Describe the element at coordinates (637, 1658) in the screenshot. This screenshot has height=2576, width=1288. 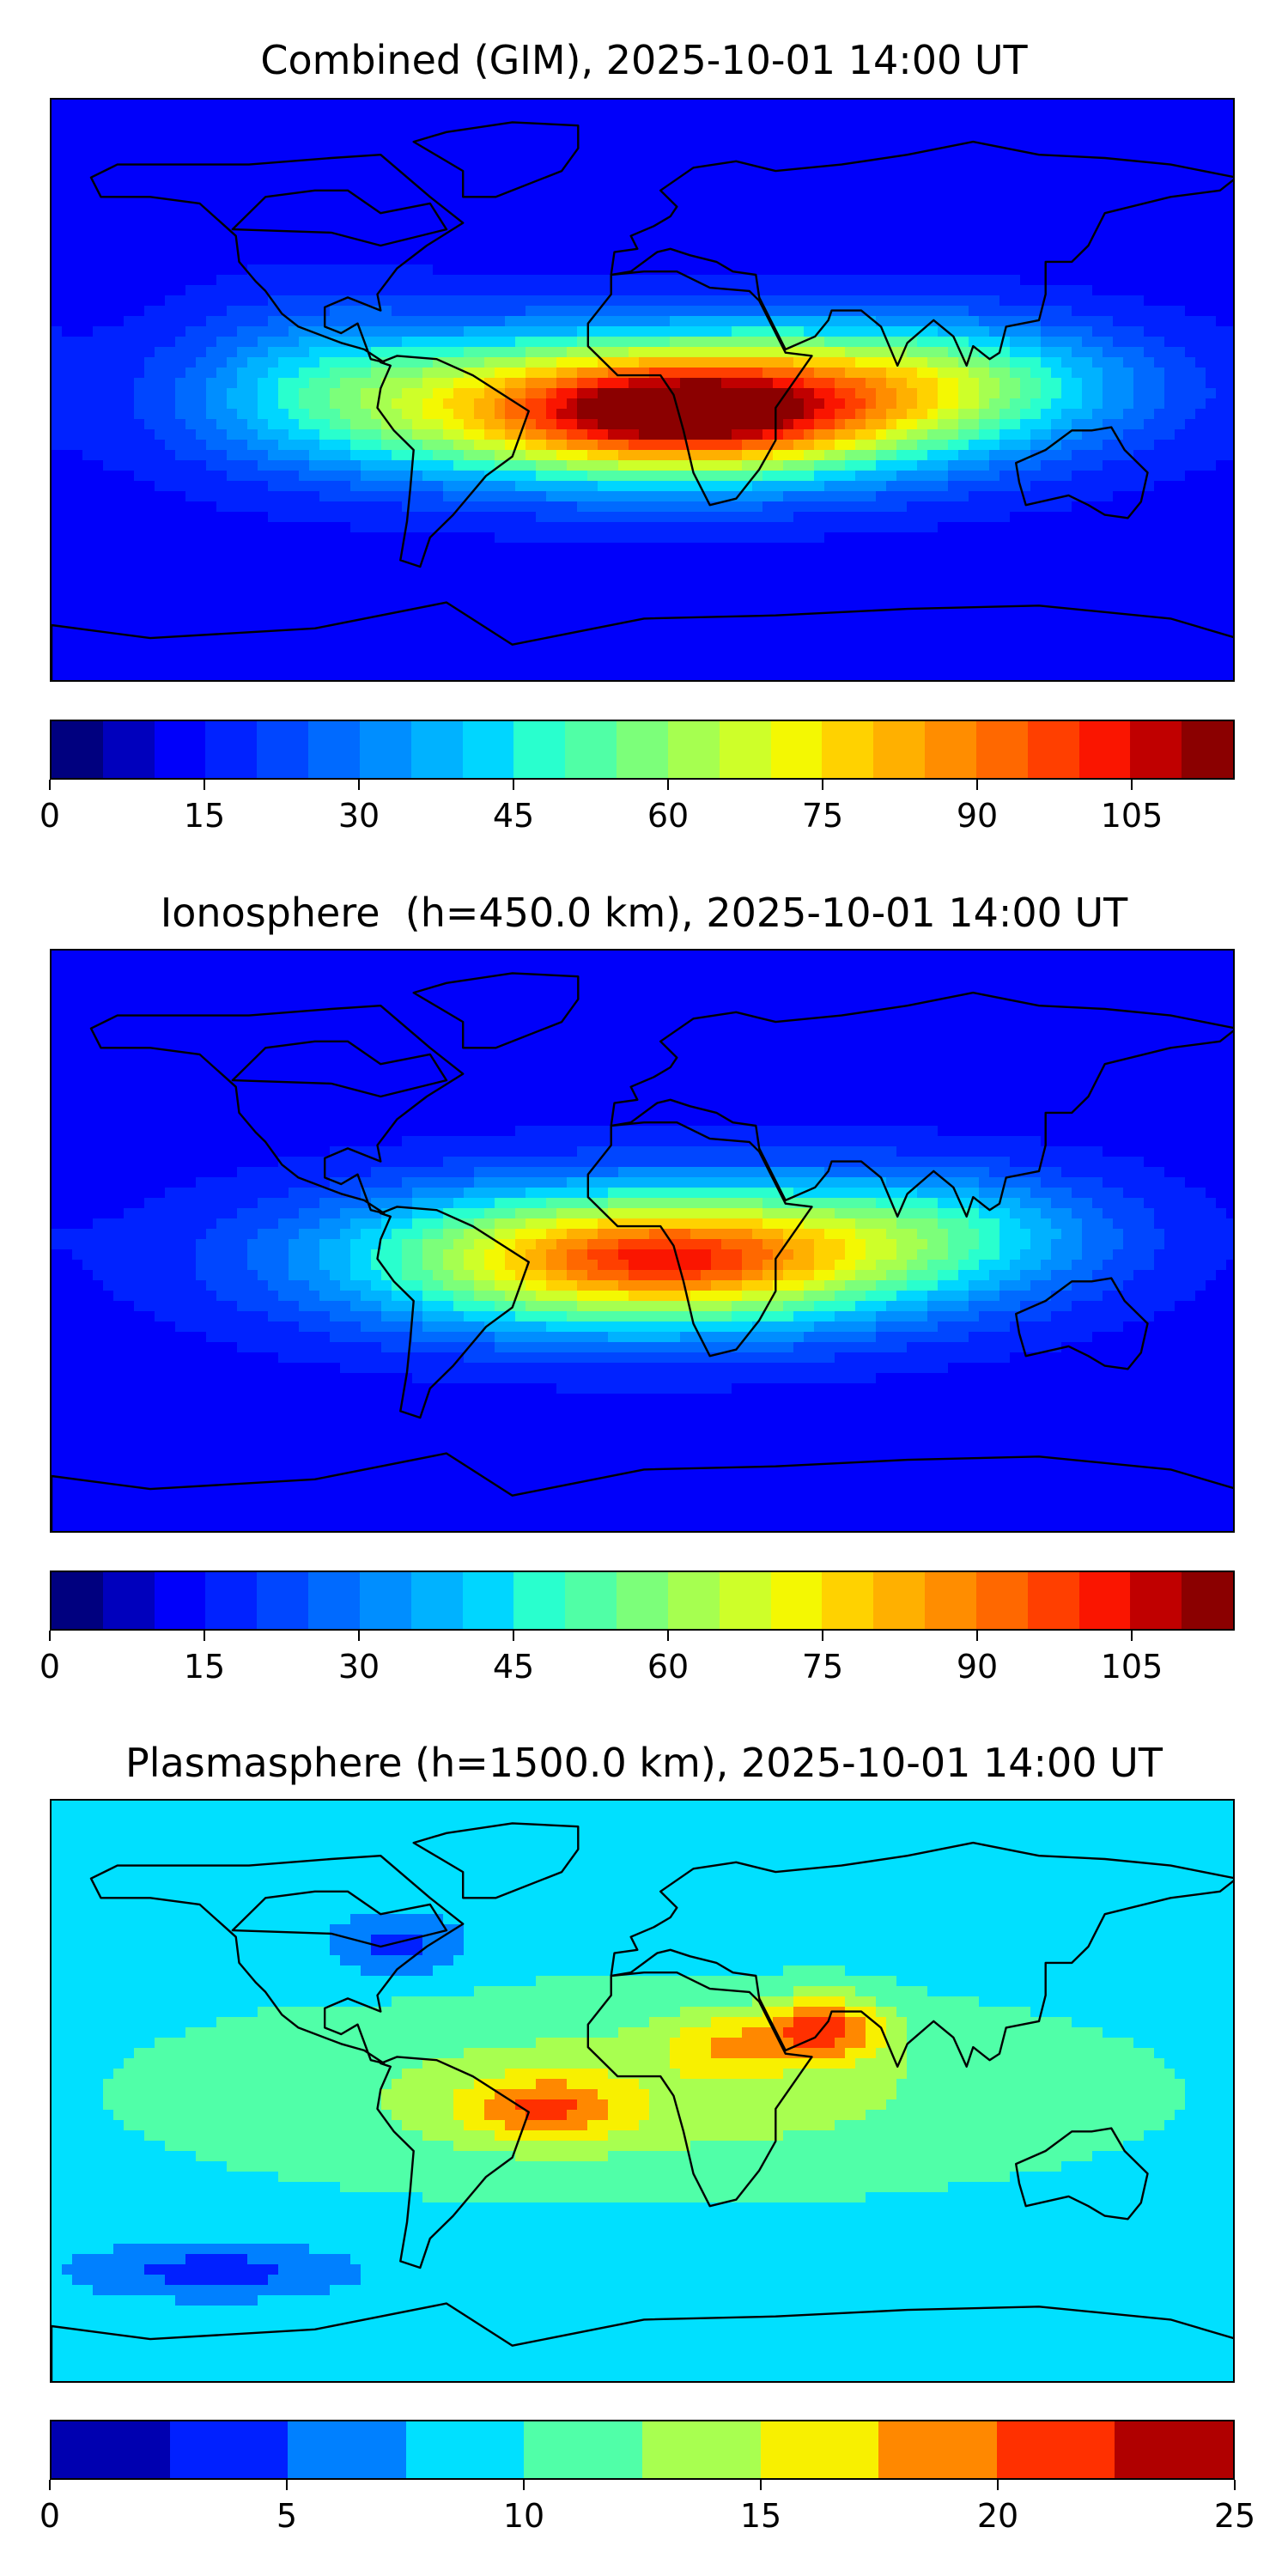
I see `colorbar-ticks: 0 15 30 45 60 75 90 105` at that location.